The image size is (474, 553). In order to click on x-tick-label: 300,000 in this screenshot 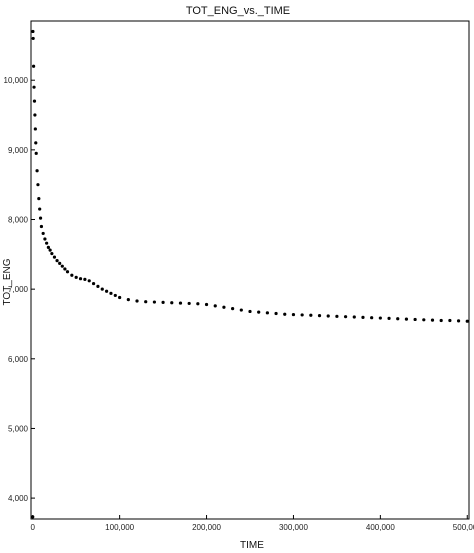, I will do `click(293, 527)`.